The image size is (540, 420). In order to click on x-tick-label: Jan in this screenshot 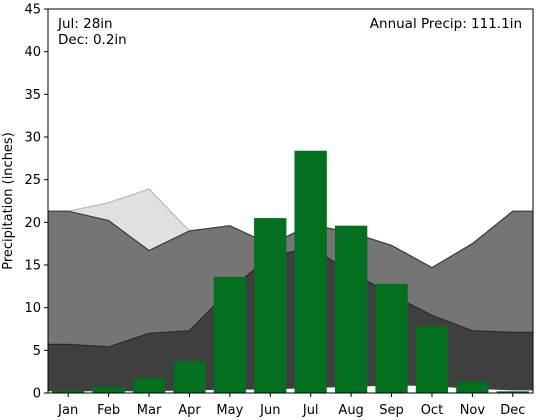, I will do `click(67, 410)`.